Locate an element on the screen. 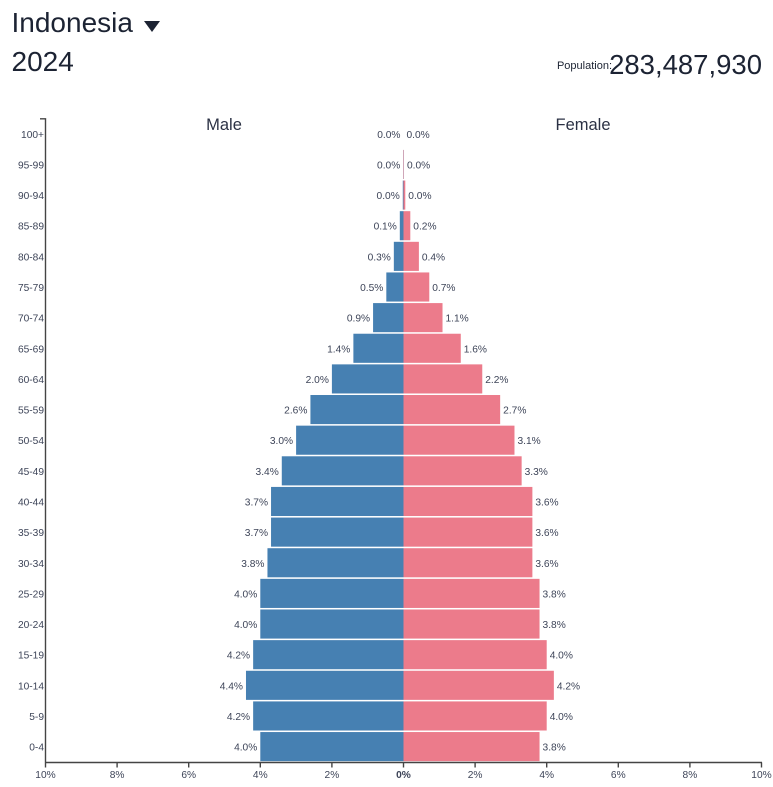 The width and height of the screenshot is (773, 787). svg-text: 0.3% is located at coordinates (379, 257).